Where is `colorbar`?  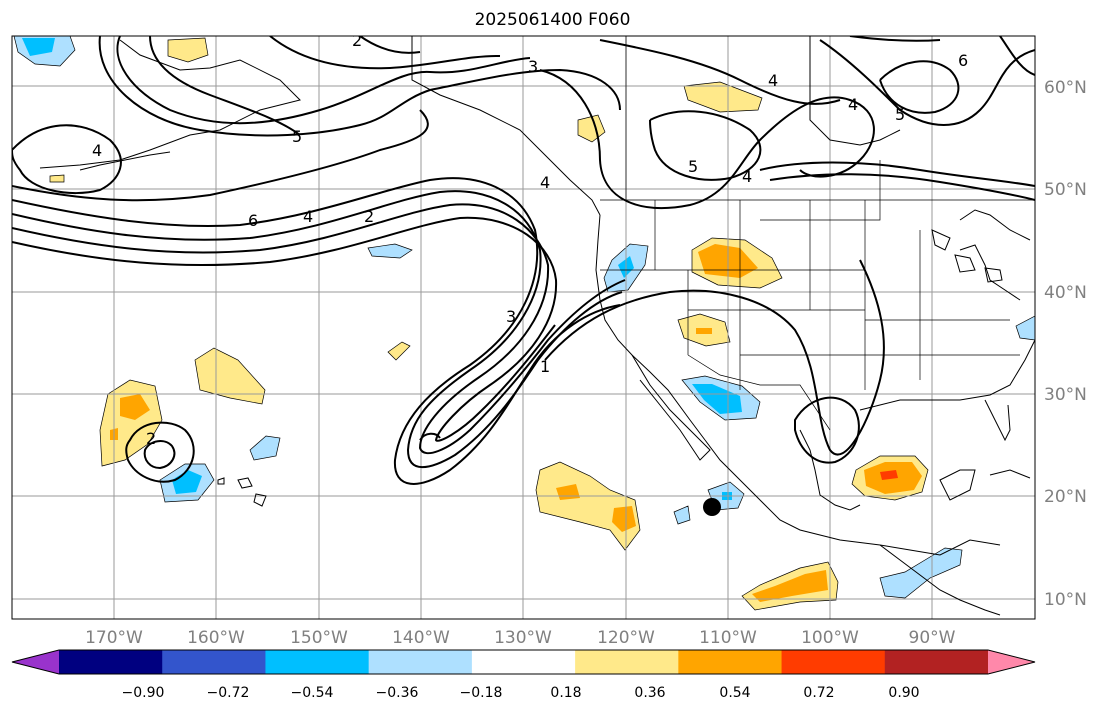 colorbar is located at coordinates (523, 662).